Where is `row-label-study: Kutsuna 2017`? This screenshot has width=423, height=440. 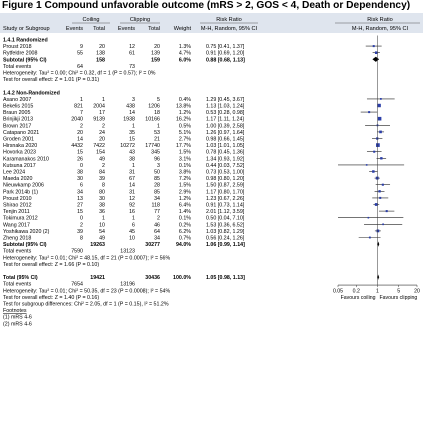 row-label-study: Kutsuna 2017 is located at coordinates (19, 166).